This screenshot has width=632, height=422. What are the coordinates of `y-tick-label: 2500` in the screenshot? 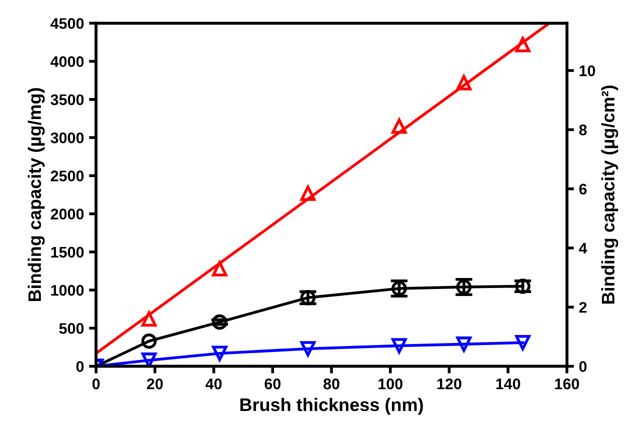 It's located at (67, 176).